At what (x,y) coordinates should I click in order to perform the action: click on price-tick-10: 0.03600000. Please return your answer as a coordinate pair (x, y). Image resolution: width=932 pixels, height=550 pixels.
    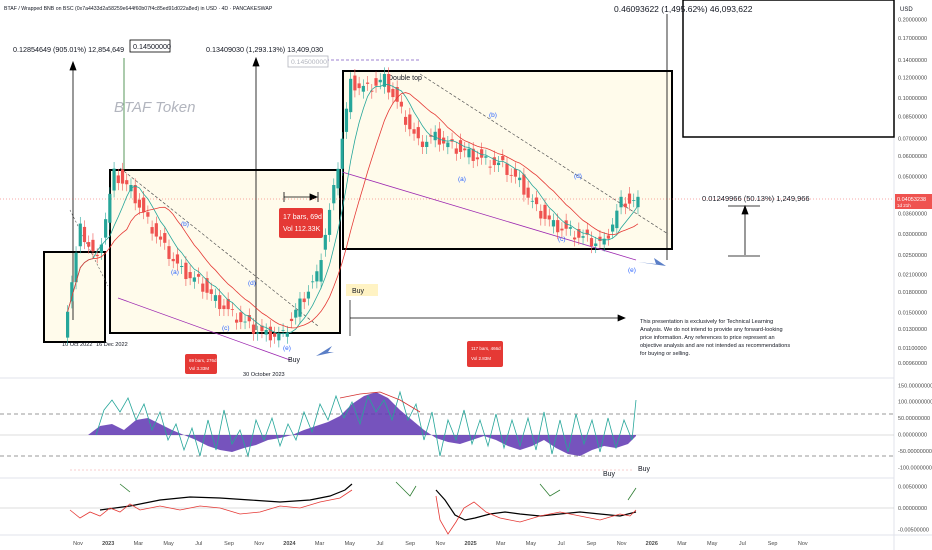
    Looking at the image, I should click on (912, 215).